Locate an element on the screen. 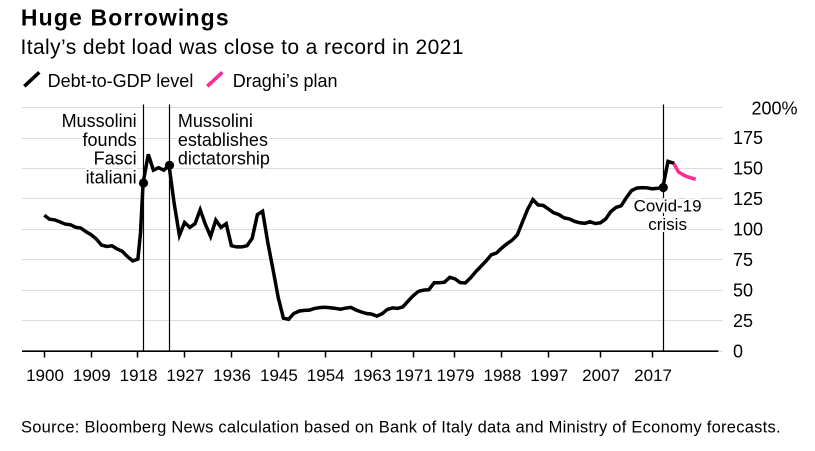 The height and width of the screenshot is (451, 815). svg-text: 2017 is located at coordinates (653, 375).